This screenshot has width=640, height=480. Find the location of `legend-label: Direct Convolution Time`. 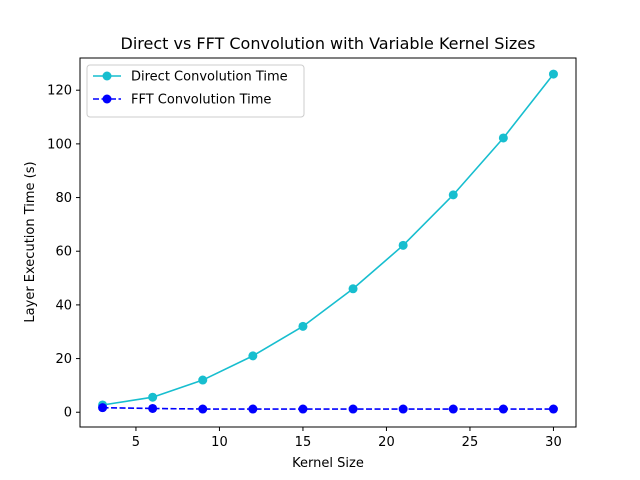

legend-label: Direct Convolution Time is located at coordinates (209, 77).